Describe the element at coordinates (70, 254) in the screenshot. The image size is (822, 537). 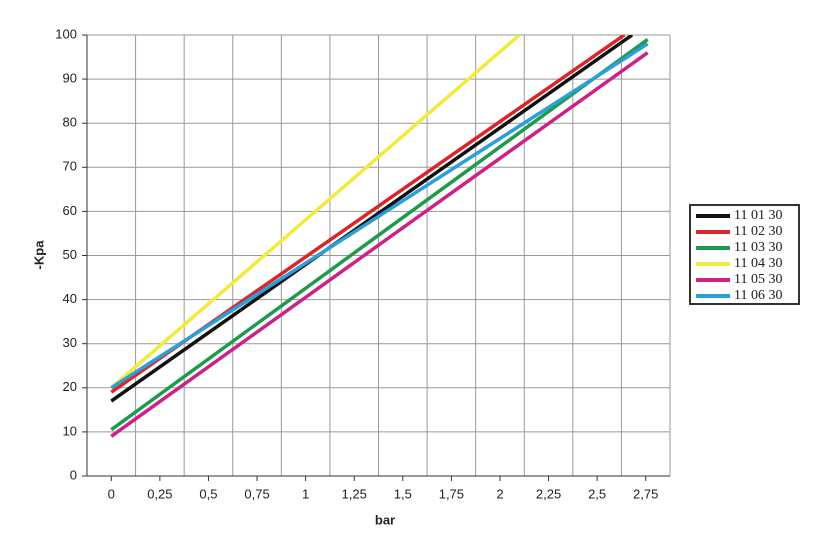
I see `y-tick-label: 50` at that location.